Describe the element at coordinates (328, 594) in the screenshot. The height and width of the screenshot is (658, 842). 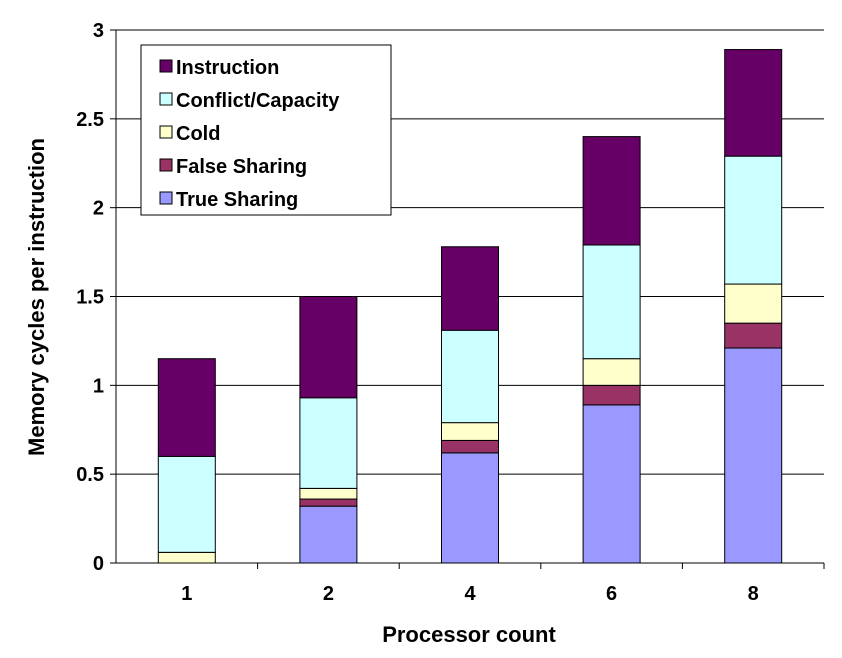
I see `x-tick-label: 2` at that location.